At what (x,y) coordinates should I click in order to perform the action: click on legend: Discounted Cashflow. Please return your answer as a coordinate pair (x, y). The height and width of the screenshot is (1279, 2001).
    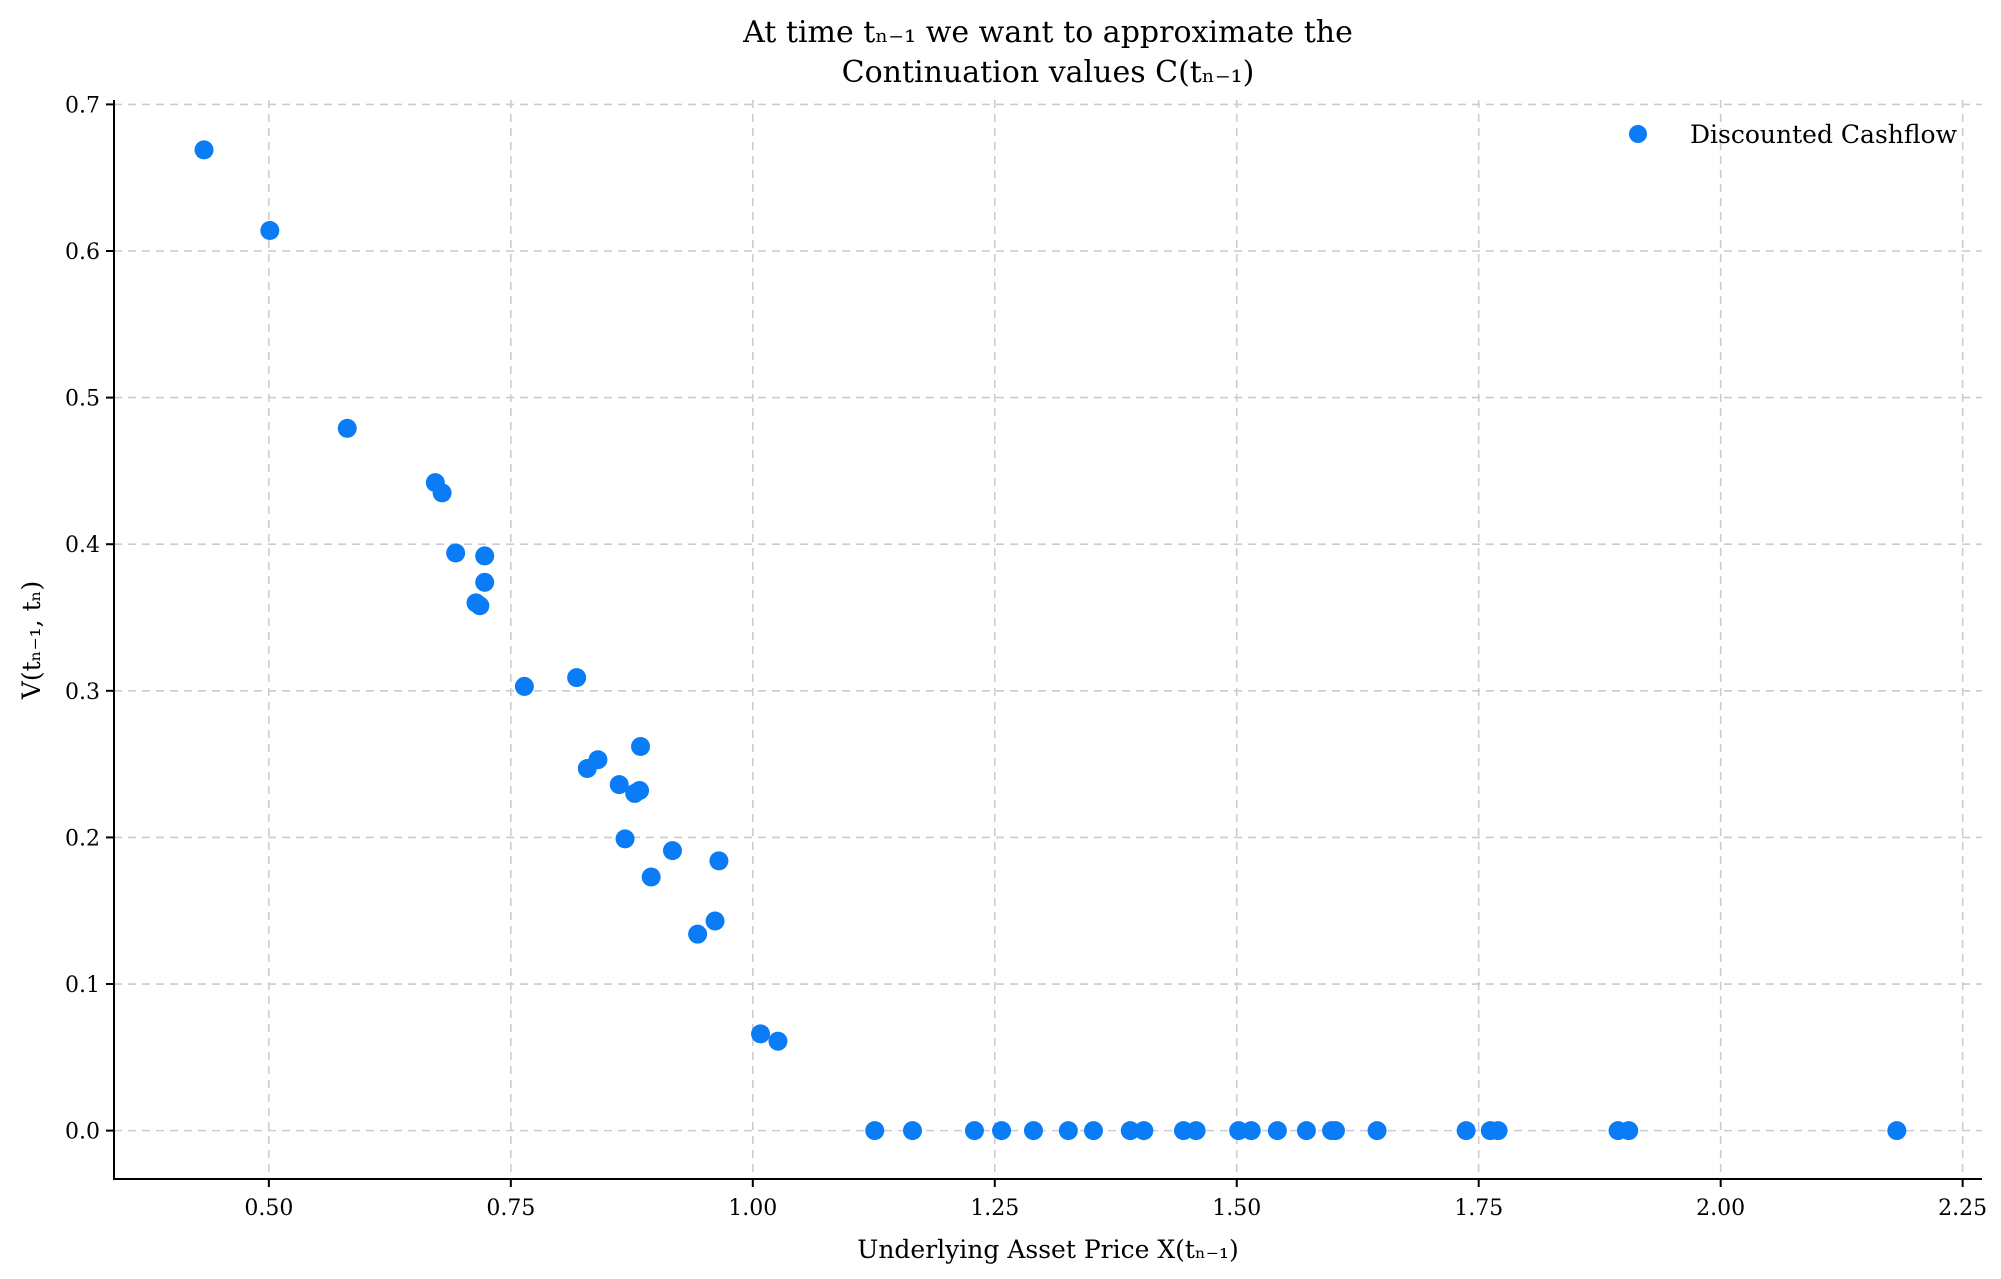
    Looking at the image, I should click on (1793, 134).